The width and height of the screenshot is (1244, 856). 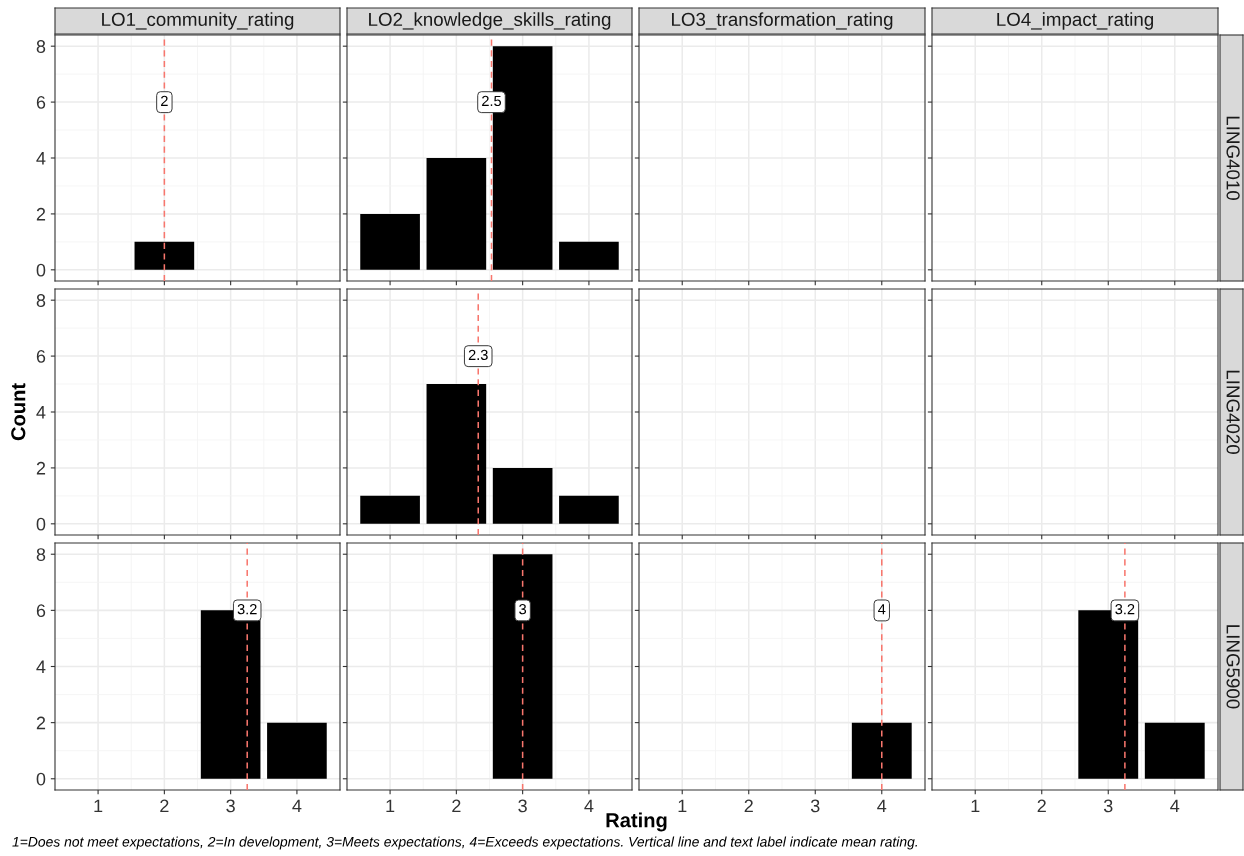 What do you see at coordinates (198, 21) in the screenshot?
I see `chart-title: LO1_community_rating` at bounding box center [198, 21].